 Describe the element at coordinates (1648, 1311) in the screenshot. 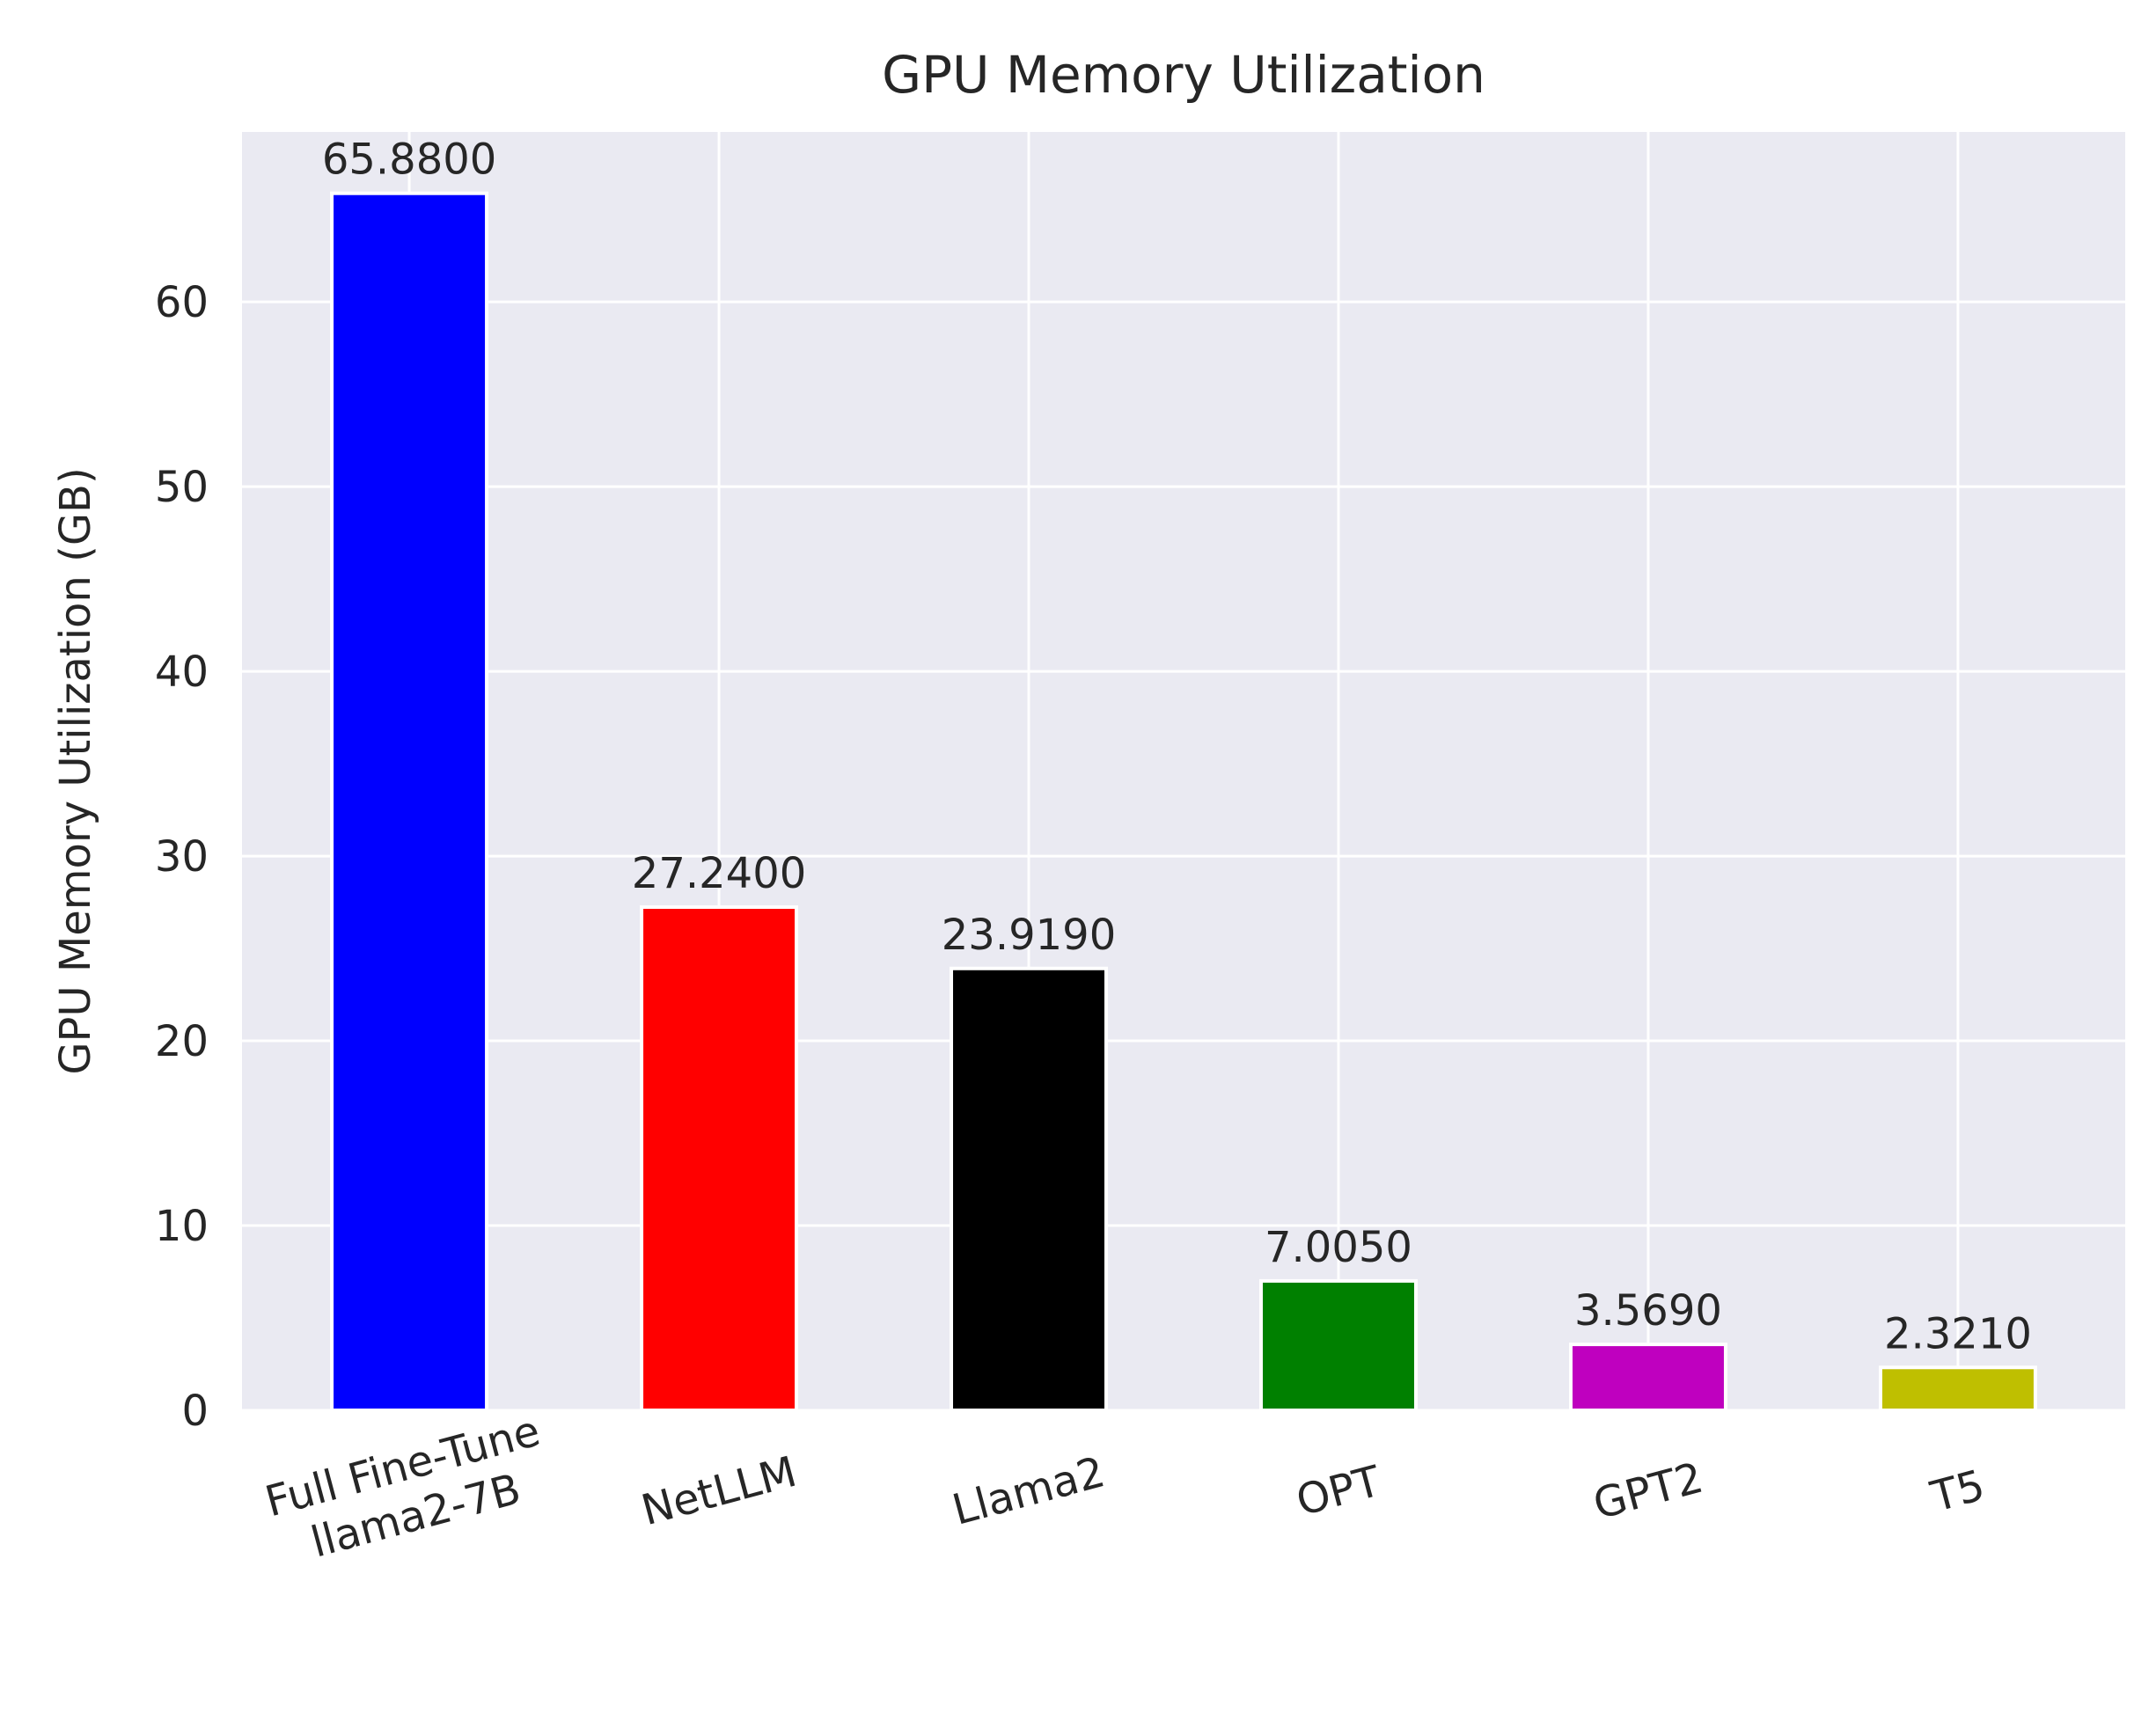

I see `bar-value-label: 3.5690` at that location.